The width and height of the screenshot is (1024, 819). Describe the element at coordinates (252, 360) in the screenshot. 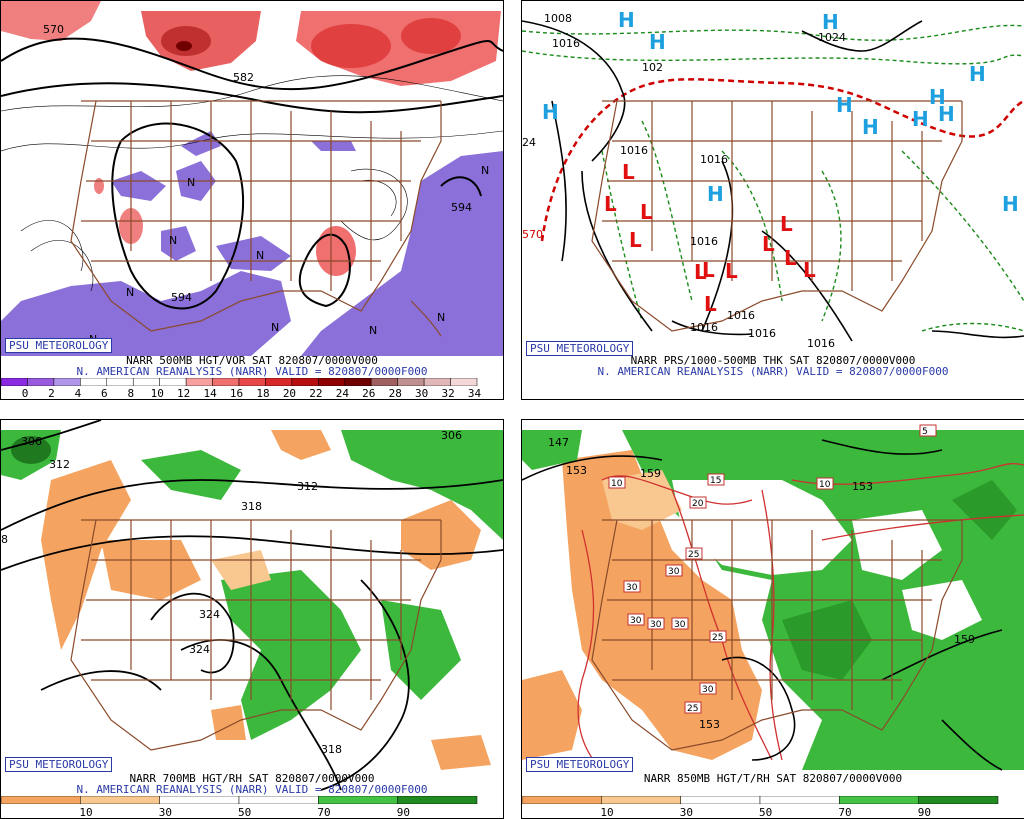

I see `panel-title: NARR 500MB HGT/VOR SAT 820807/0000V000` at that location.